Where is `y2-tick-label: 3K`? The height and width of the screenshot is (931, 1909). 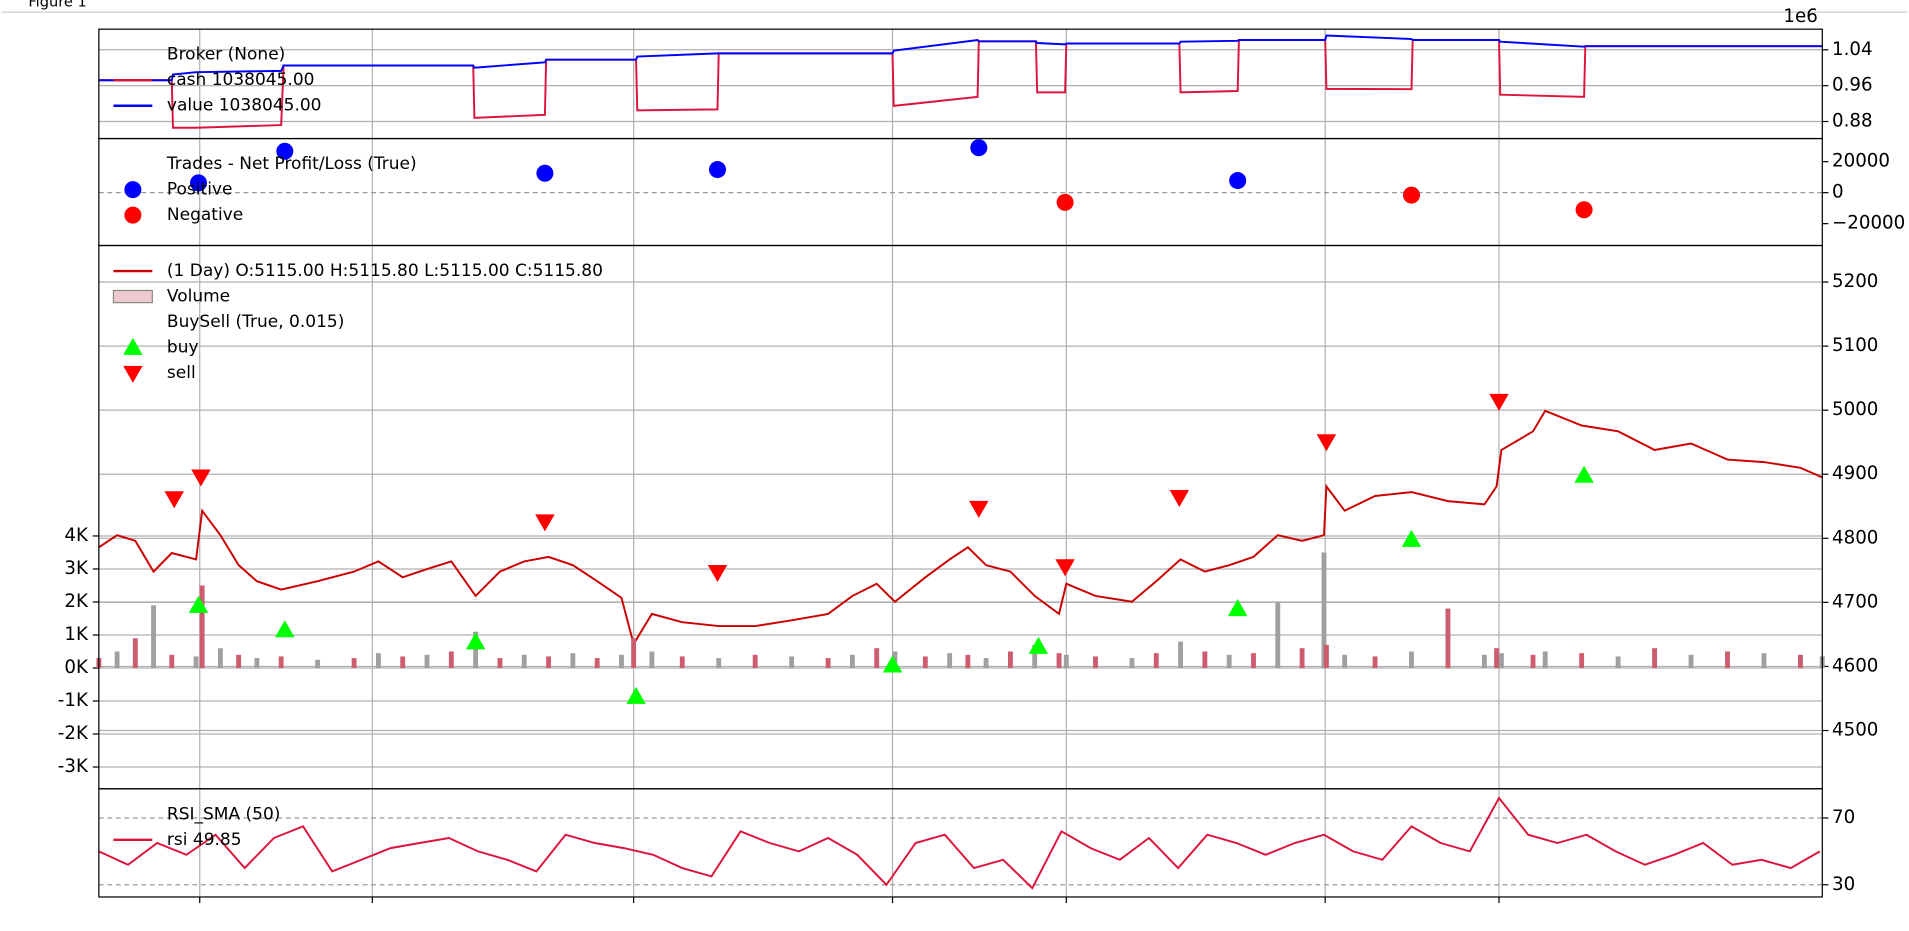
y2-tick-label: 3K is located at coordinates (76, 568).